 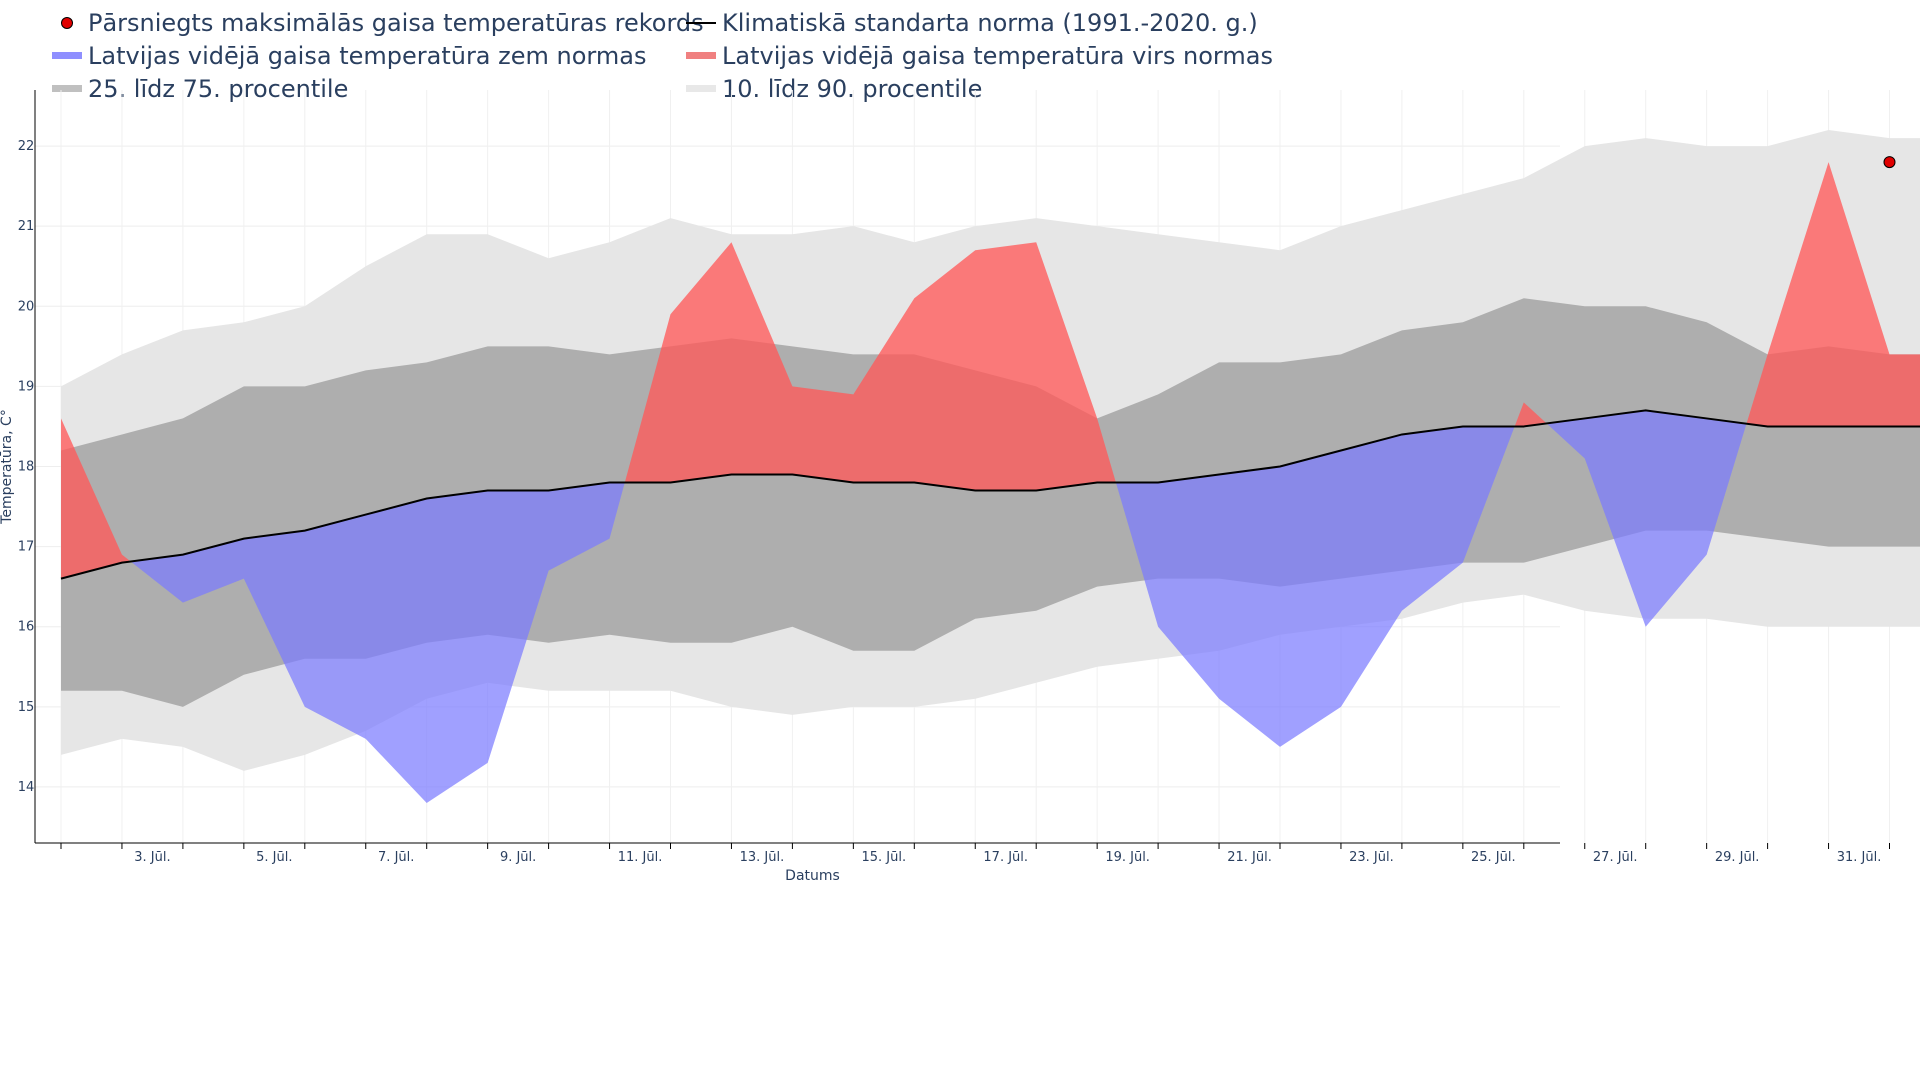 What do you see at coordinates (762, 857) in the screenshot?
I see `x-tick-label: 13. Jūl.` at bounding box center [762, 857].